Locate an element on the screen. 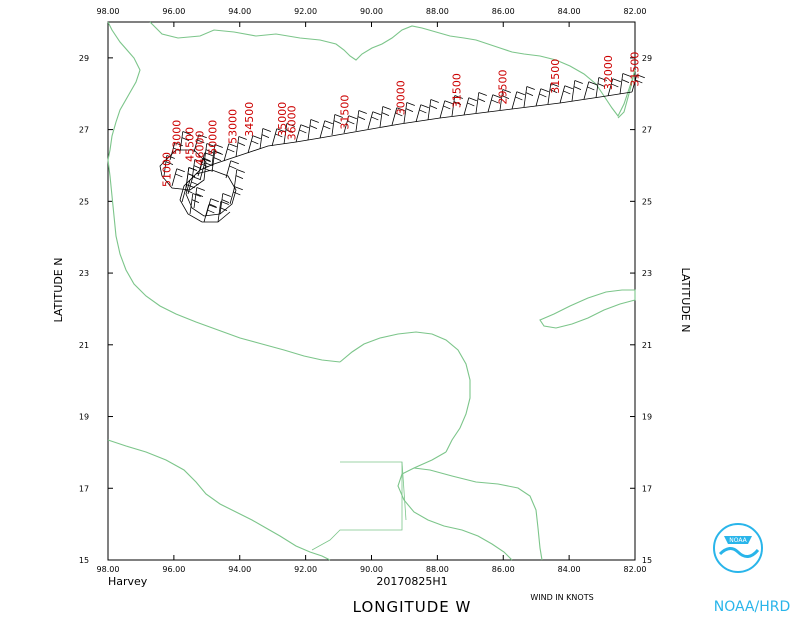 The width and height of the screenshot is (800, 640). mission-id: 20170825H1 is located at coordinates (411, 581).